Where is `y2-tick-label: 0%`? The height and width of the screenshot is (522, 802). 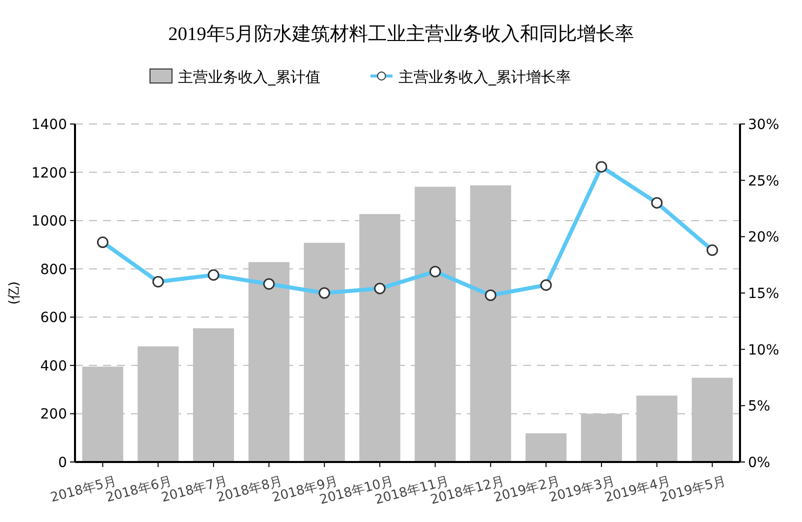 y2-tick-label: 0% is located at coordinates (759, 463).